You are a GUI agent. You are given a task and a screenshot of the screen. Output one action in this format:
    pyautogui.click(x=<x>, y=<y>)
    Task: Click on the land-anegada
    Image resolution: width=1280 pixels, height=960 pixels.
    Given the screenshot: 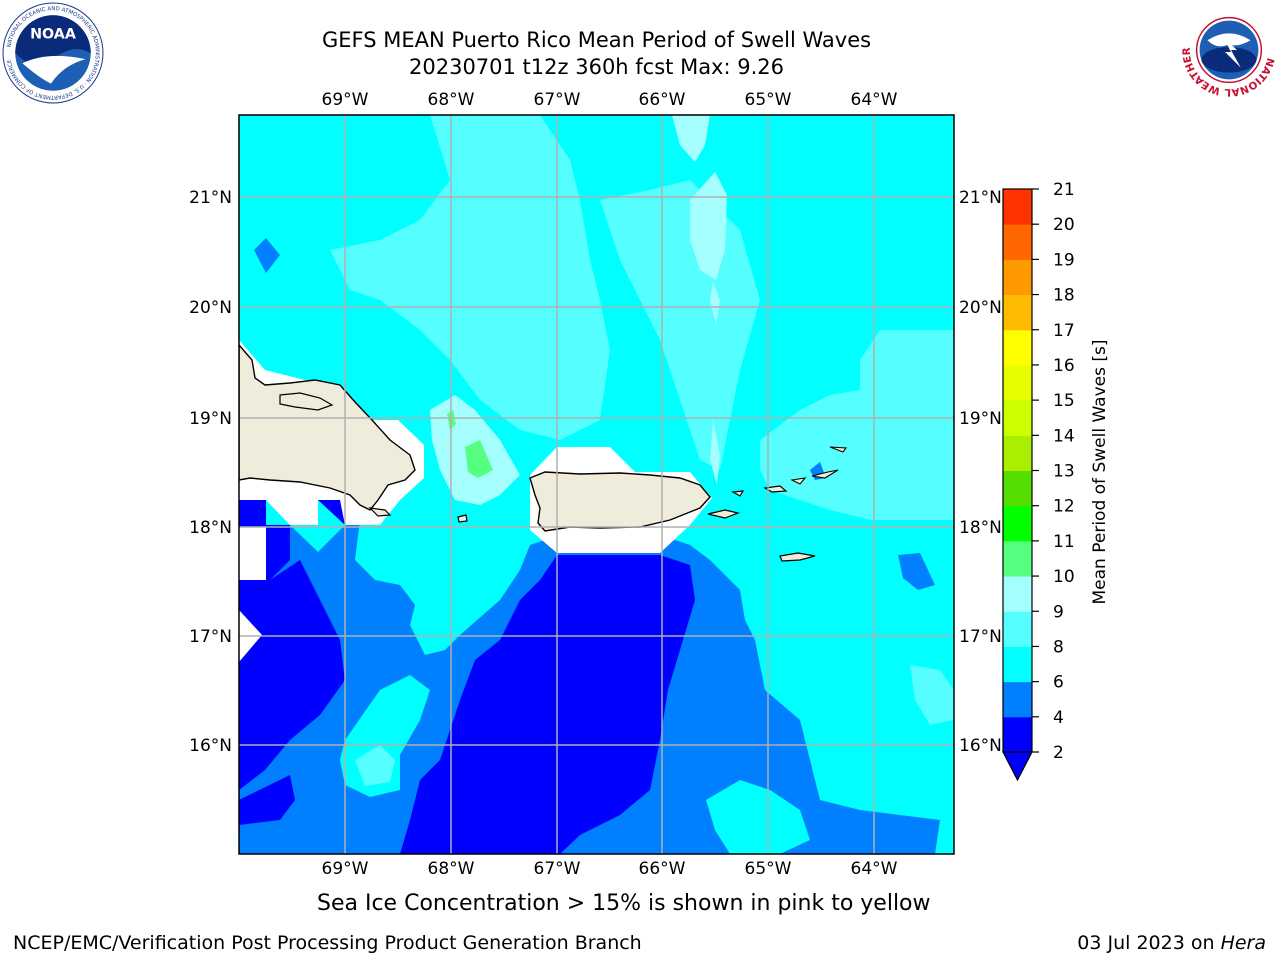 What is the action you would take?
    pyautogui.click(x=838, y=449)
    